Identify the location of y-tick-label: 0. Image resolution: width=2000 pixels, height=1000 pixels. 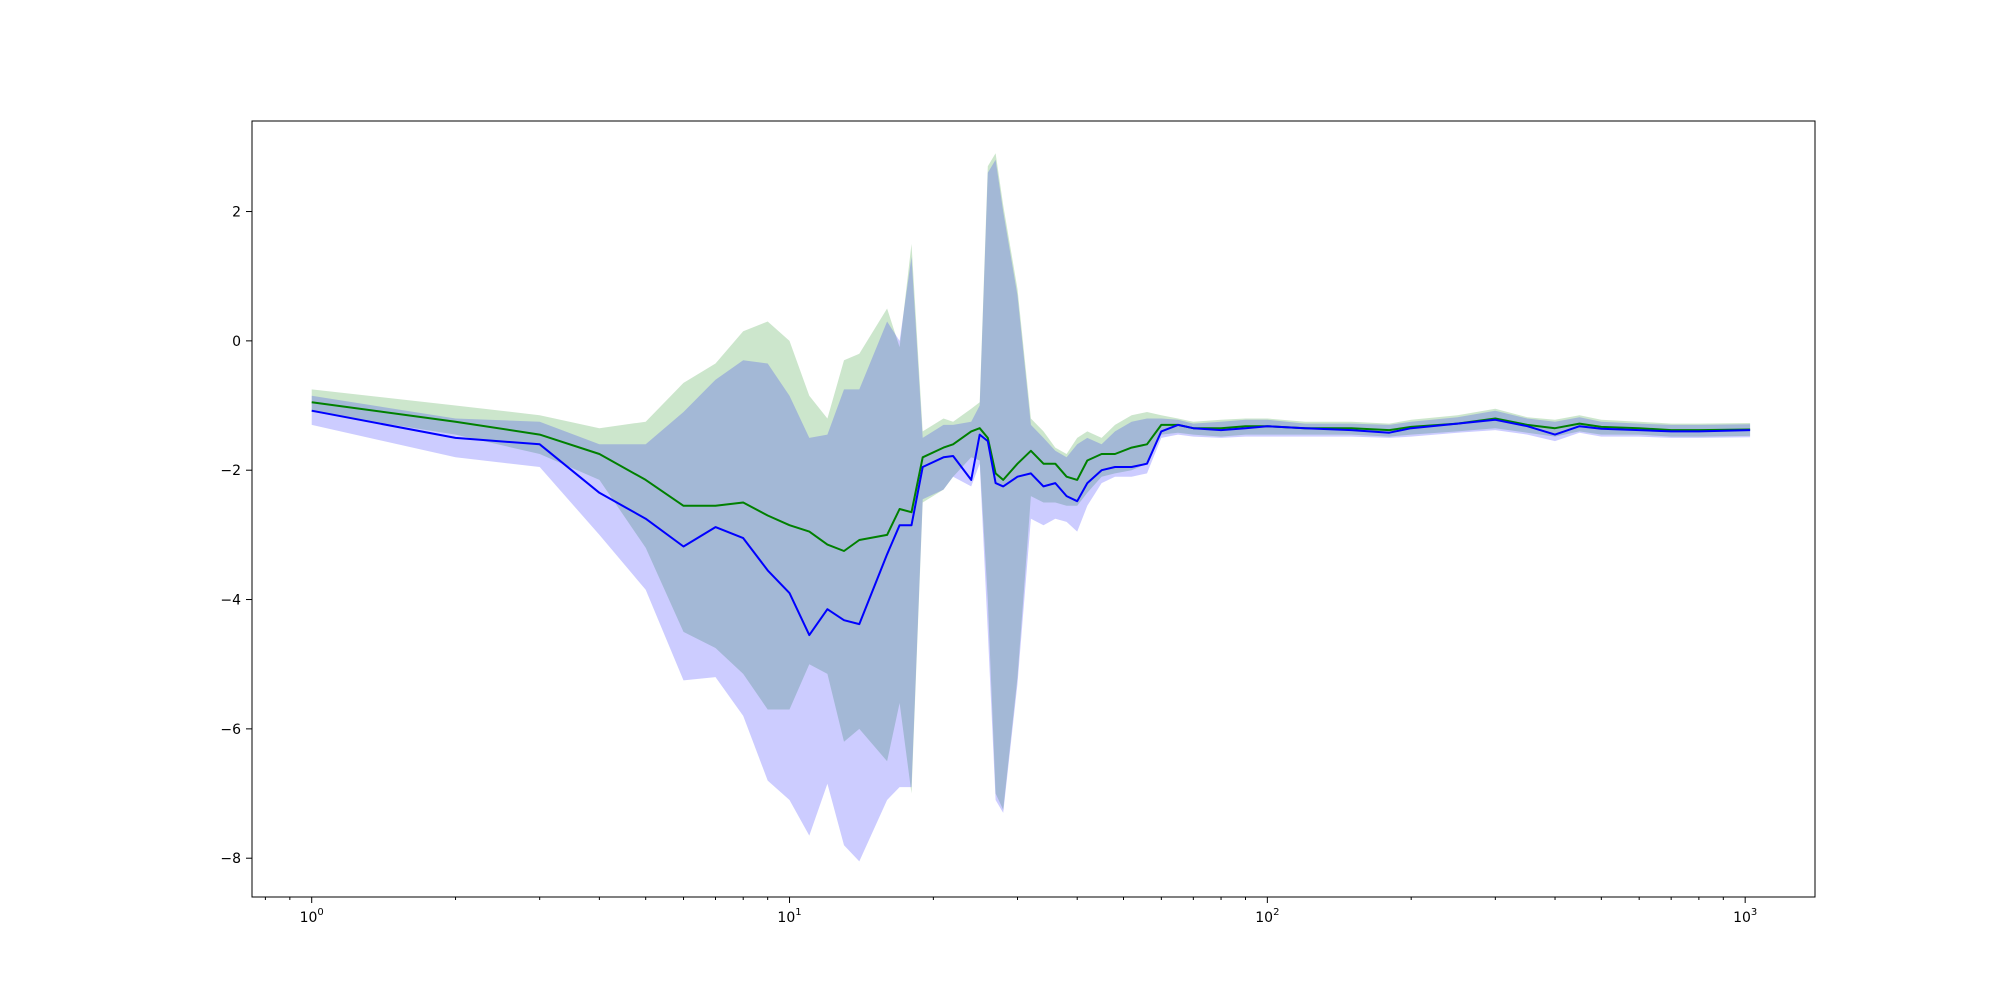
(236, 342).